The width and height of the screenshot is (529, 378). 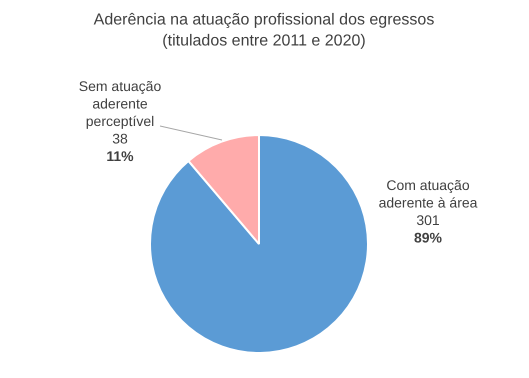 I want to click on data-label: 301, so click(x=428, y=220).